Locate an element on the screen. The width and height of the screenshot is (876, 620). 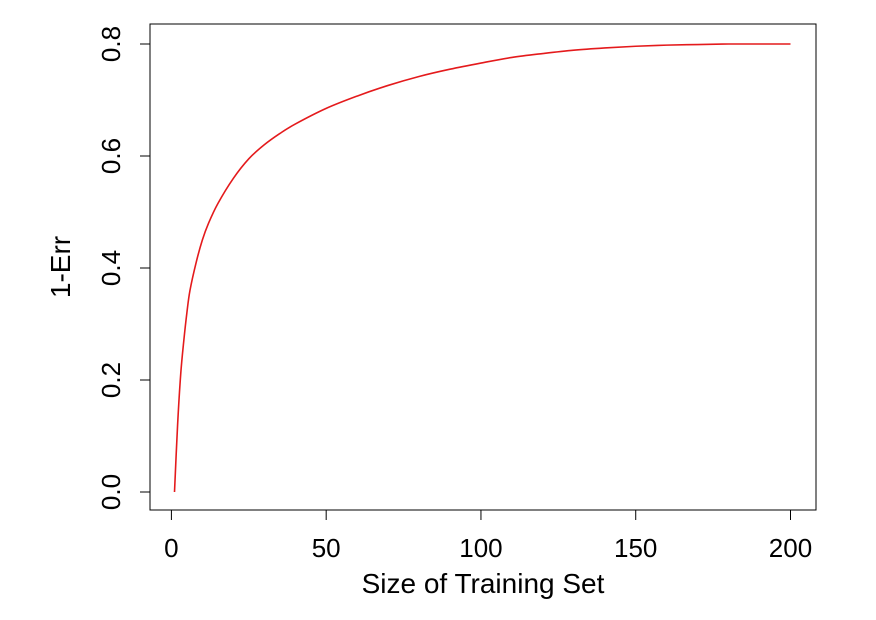
x-tick-label: 50 is located at coordinates (326, 548).